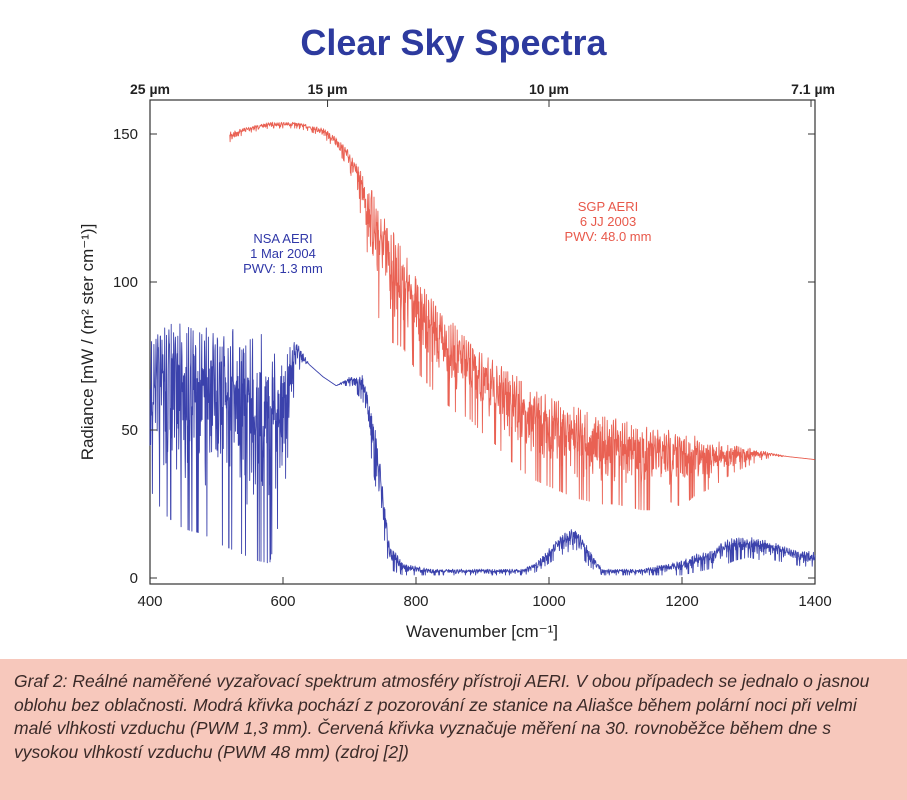  I want to click on chart-title: Clear Sky Spectra, so click(453, 42).